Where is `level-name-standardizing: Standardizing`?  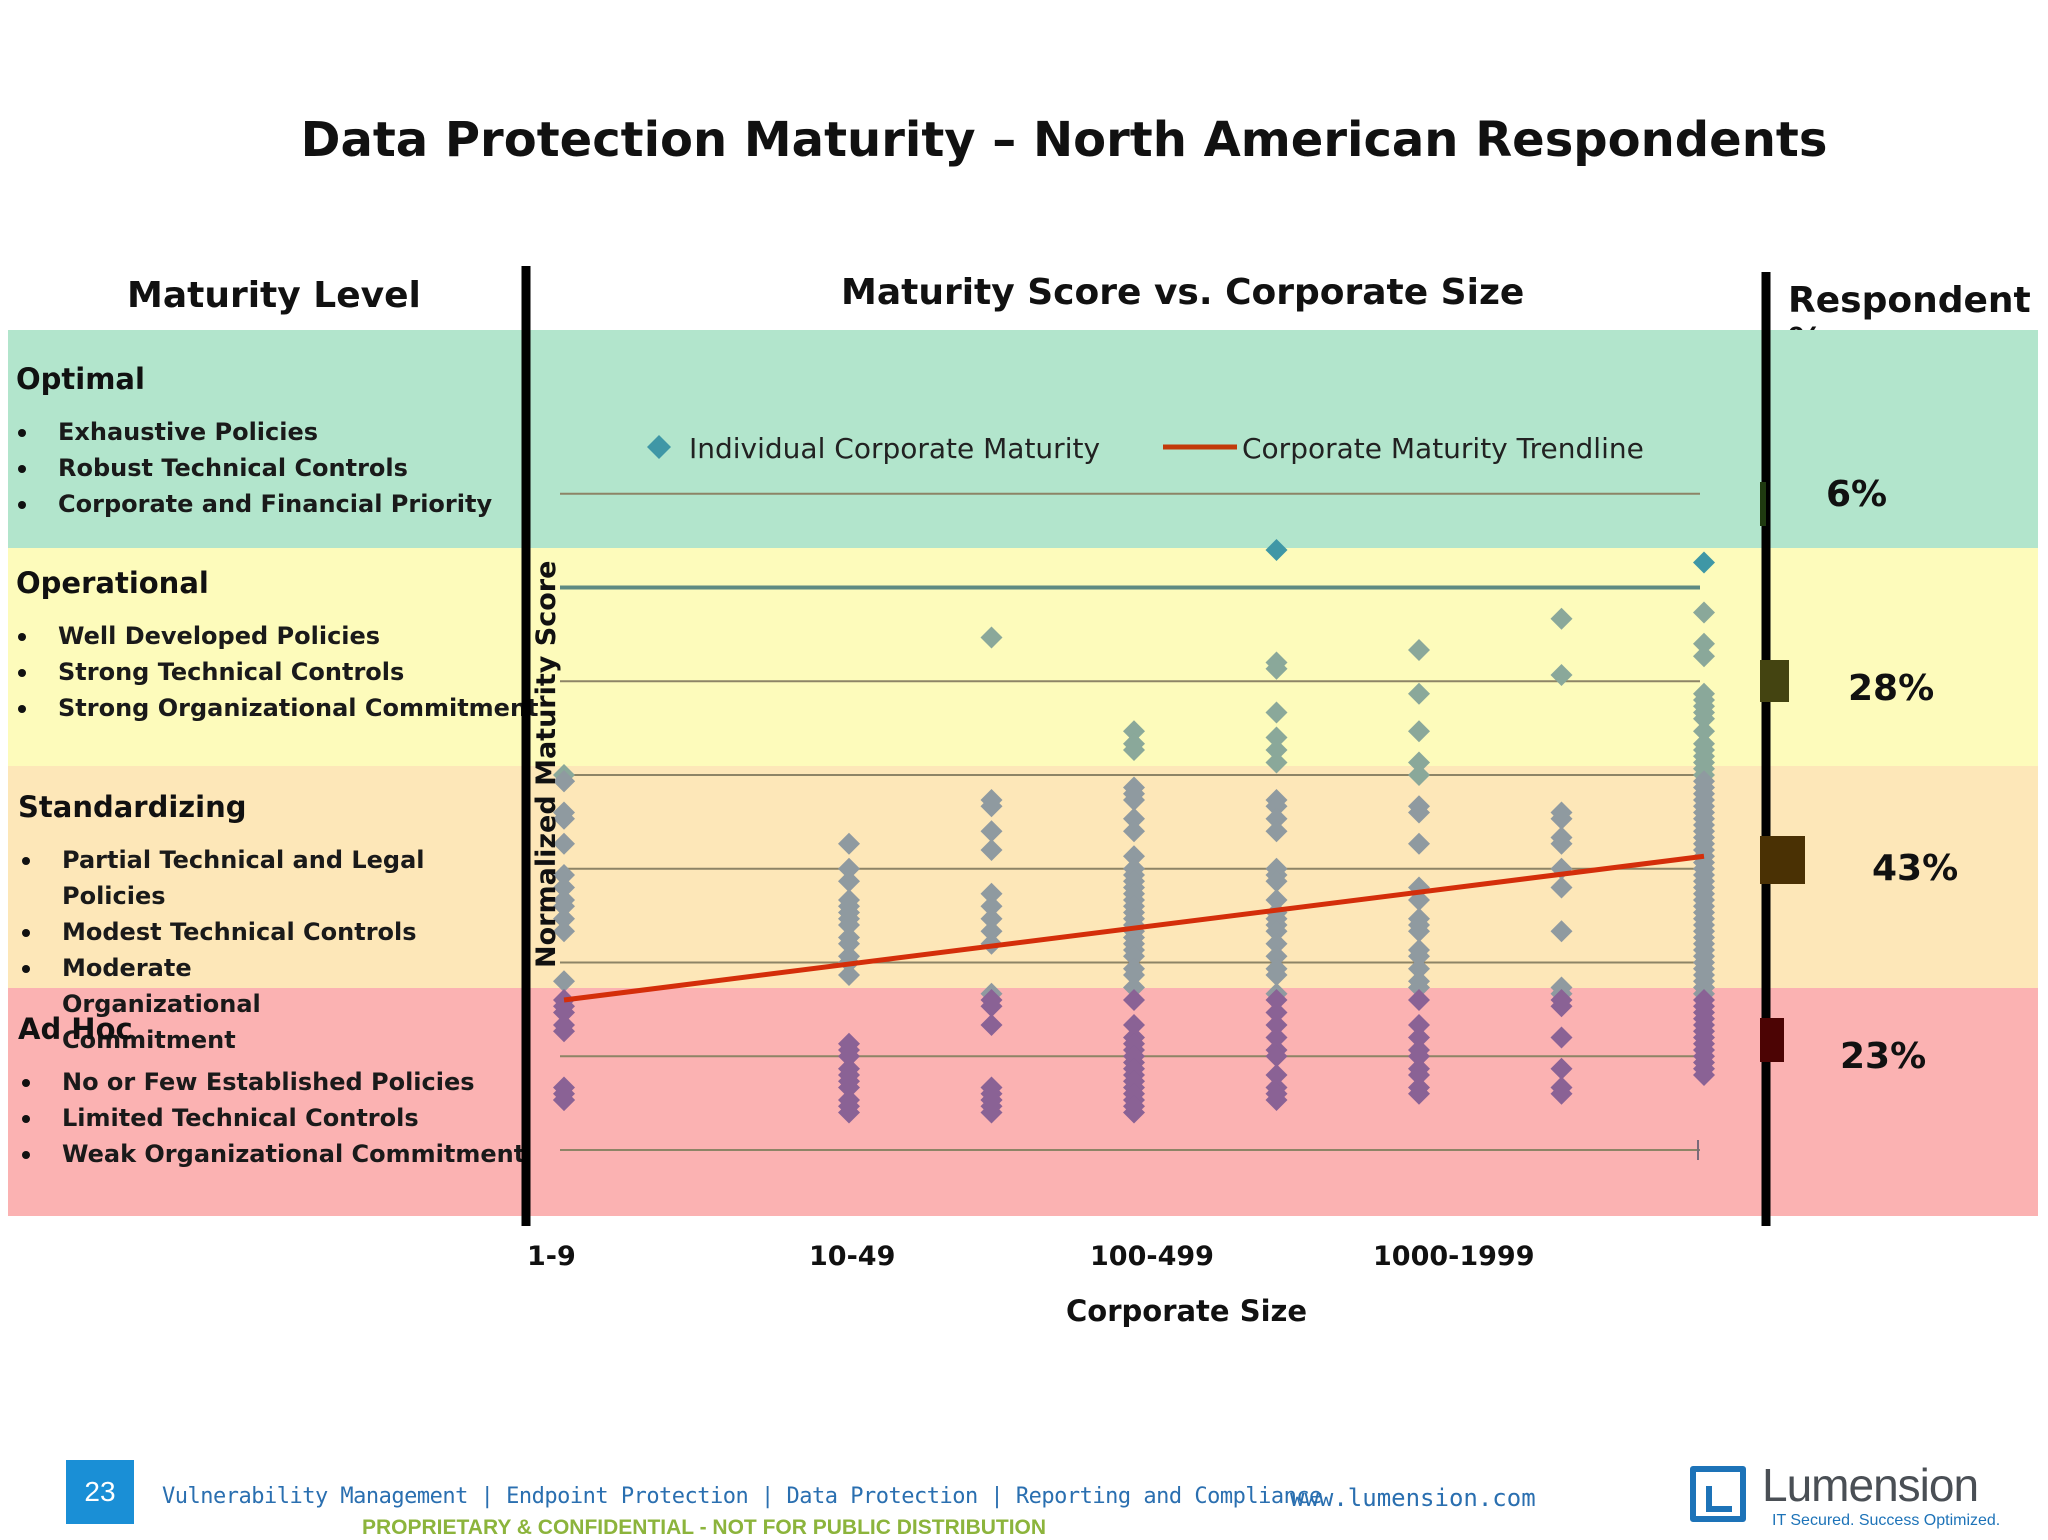
level-name-standardizing: Standardizing is located at coordinates (132, 807).